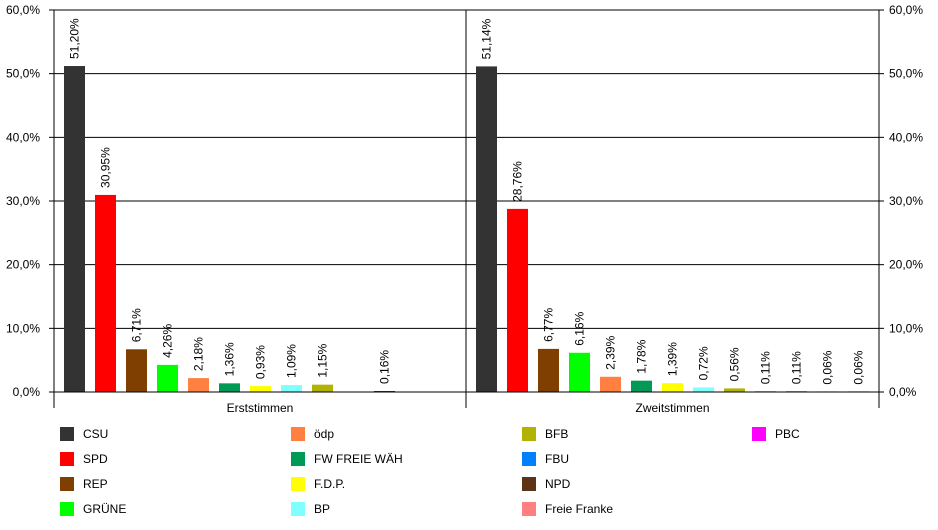 The image size is (938, 530). I want to click on legend-item: ödp, so click(312, 434).